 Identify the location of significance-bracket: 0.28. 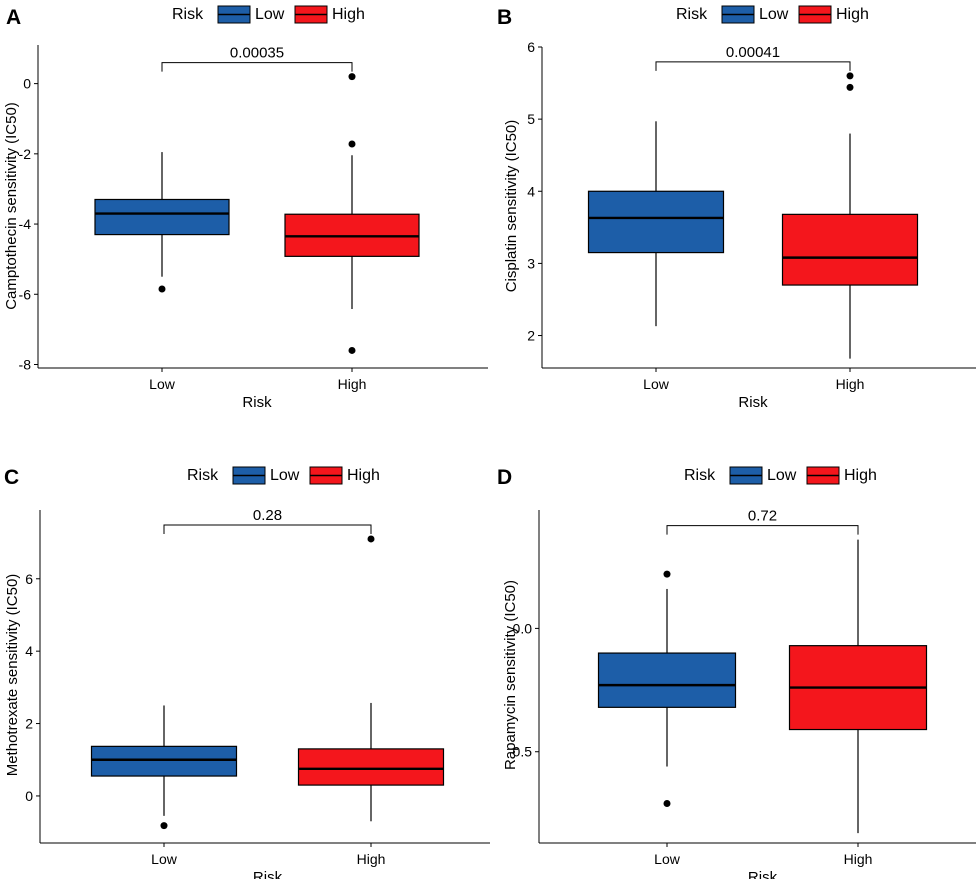
(267, 520).